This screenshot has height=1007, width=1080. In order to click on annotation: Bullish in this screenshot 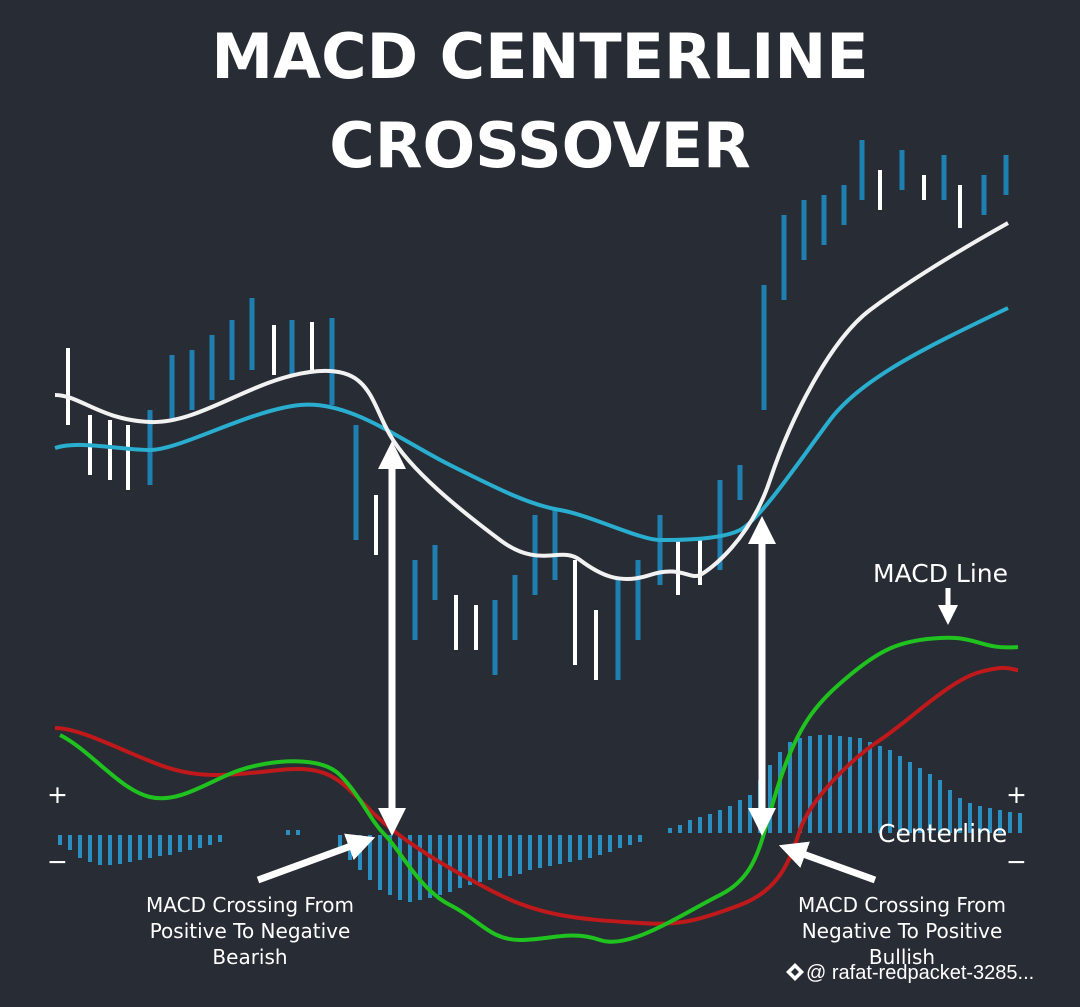, I will do `click(902, 957)`.